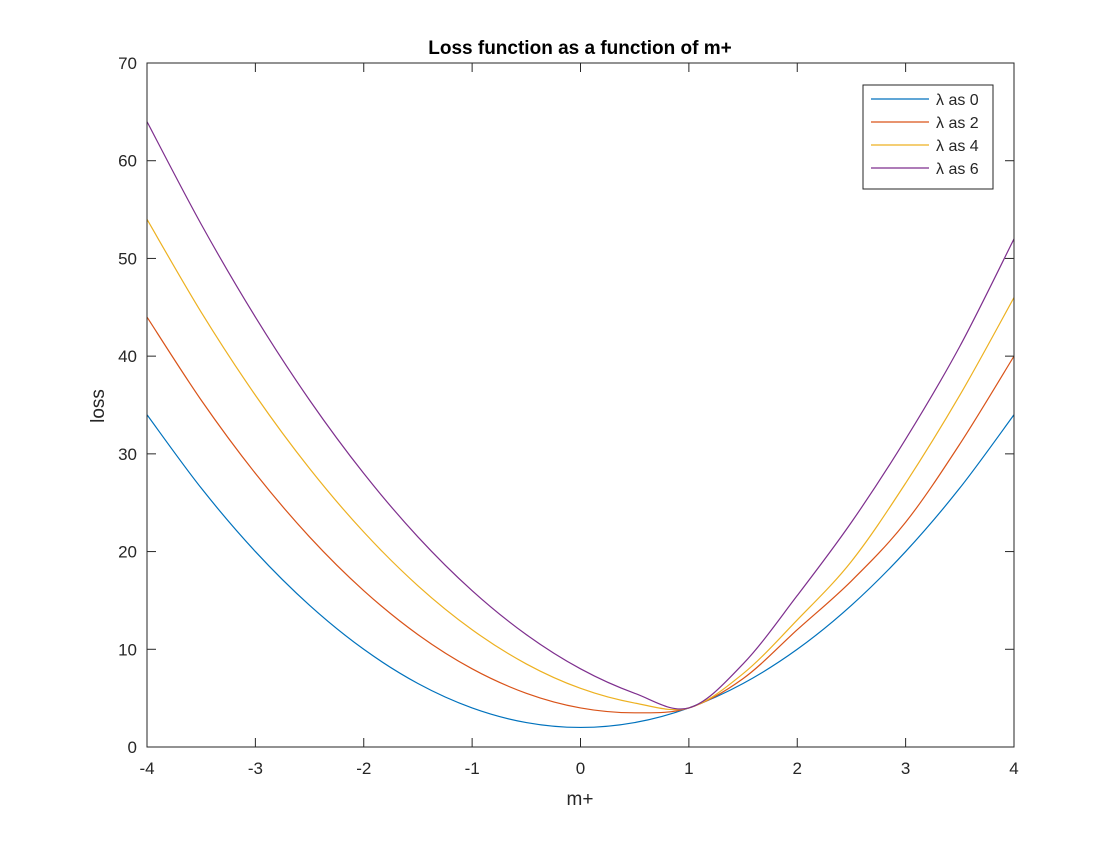 The image size is (1120, 845). I want to click on y-tick-label: 50, so click(127, 258).